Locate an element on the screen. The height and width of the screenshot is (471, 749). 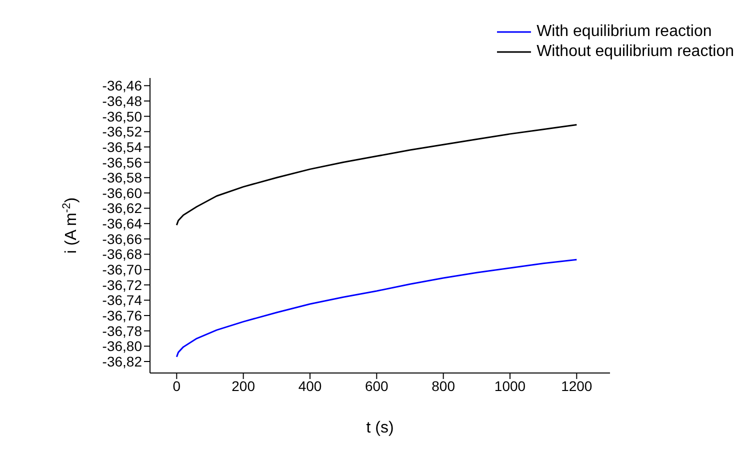
legend-label: Without equilibrium reaction is located at coordinates (635, 52).